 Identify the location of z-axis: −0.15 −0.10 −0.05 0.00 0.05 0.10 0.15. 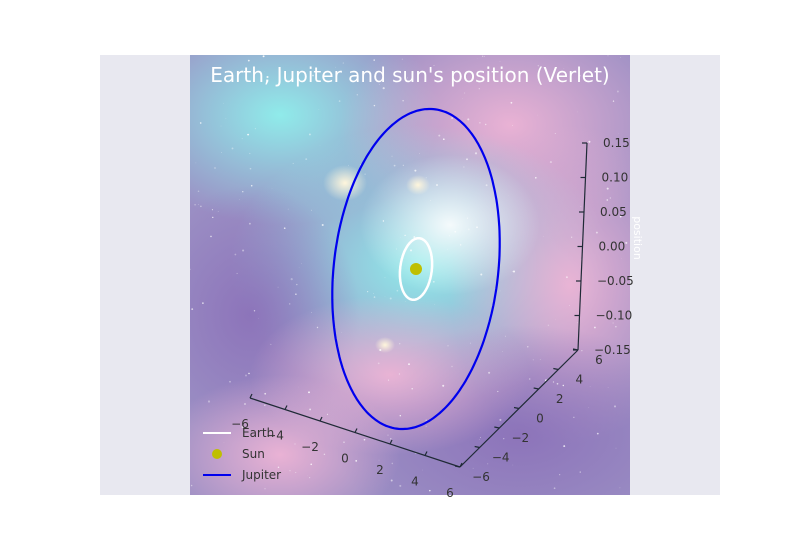
(603, 246).